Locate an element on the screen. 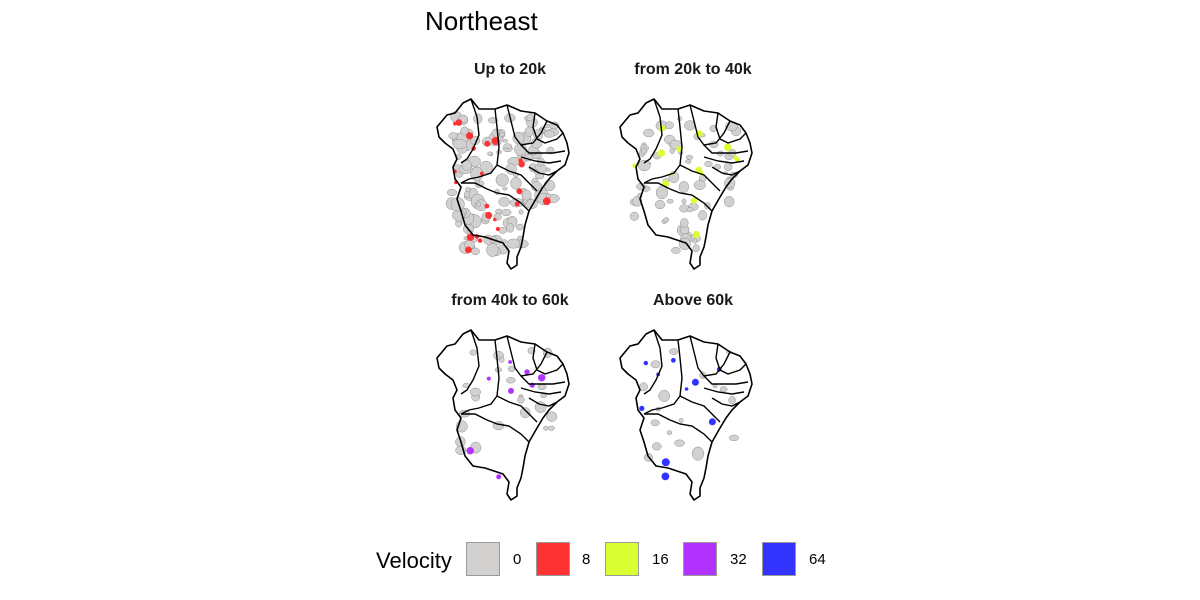  legend-label-0: 0 is located at coordinates (517, 559).